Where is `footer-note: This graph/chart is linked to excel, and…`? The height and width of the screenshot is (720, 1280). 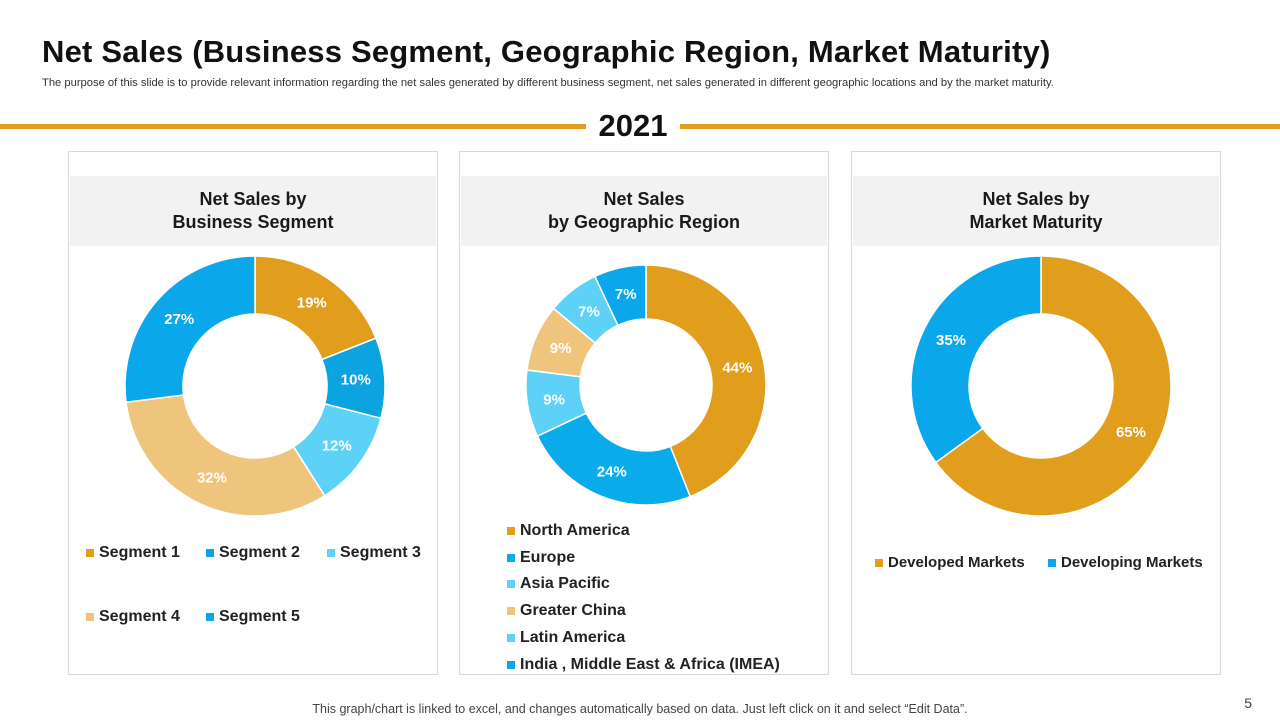
footer-note: This graph/chart is linked to excel, and… is located at coordinates (640, 709).